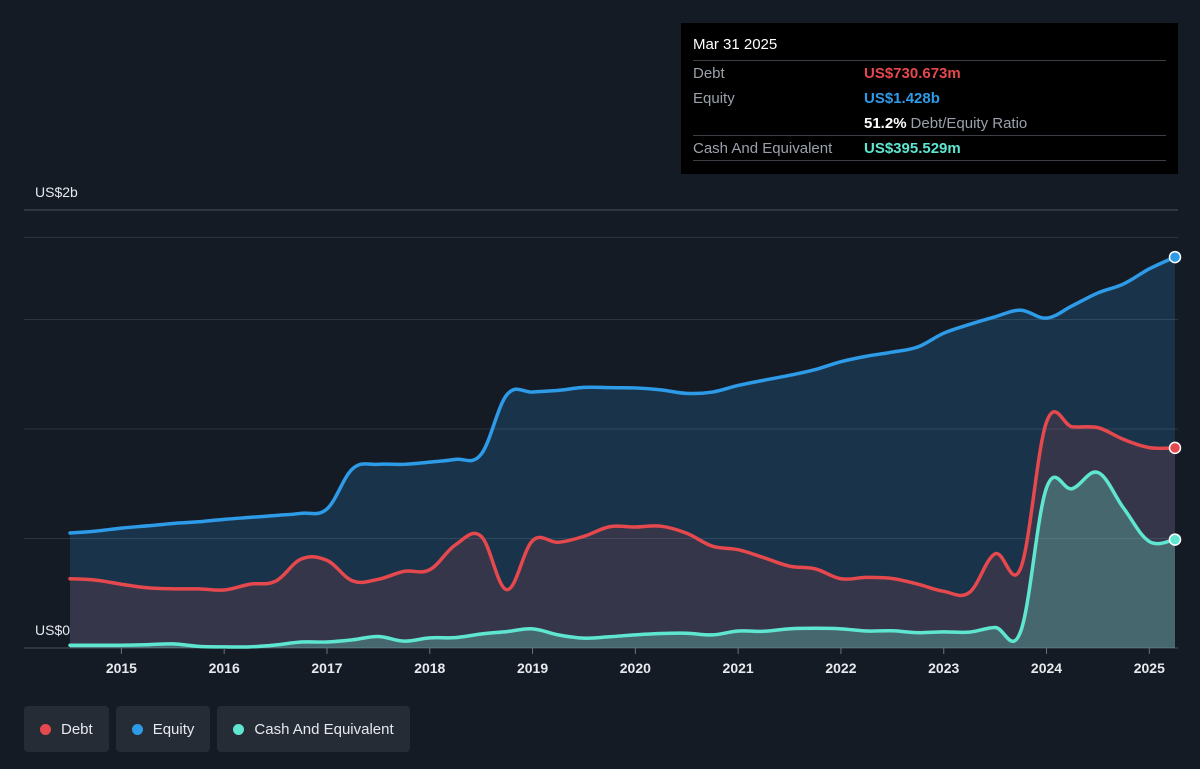  What do you see at coordinates (885, 123) in the screenshot?
I see `tooltip-ratio-value: 51.2%` at bounding box center [885, 123].